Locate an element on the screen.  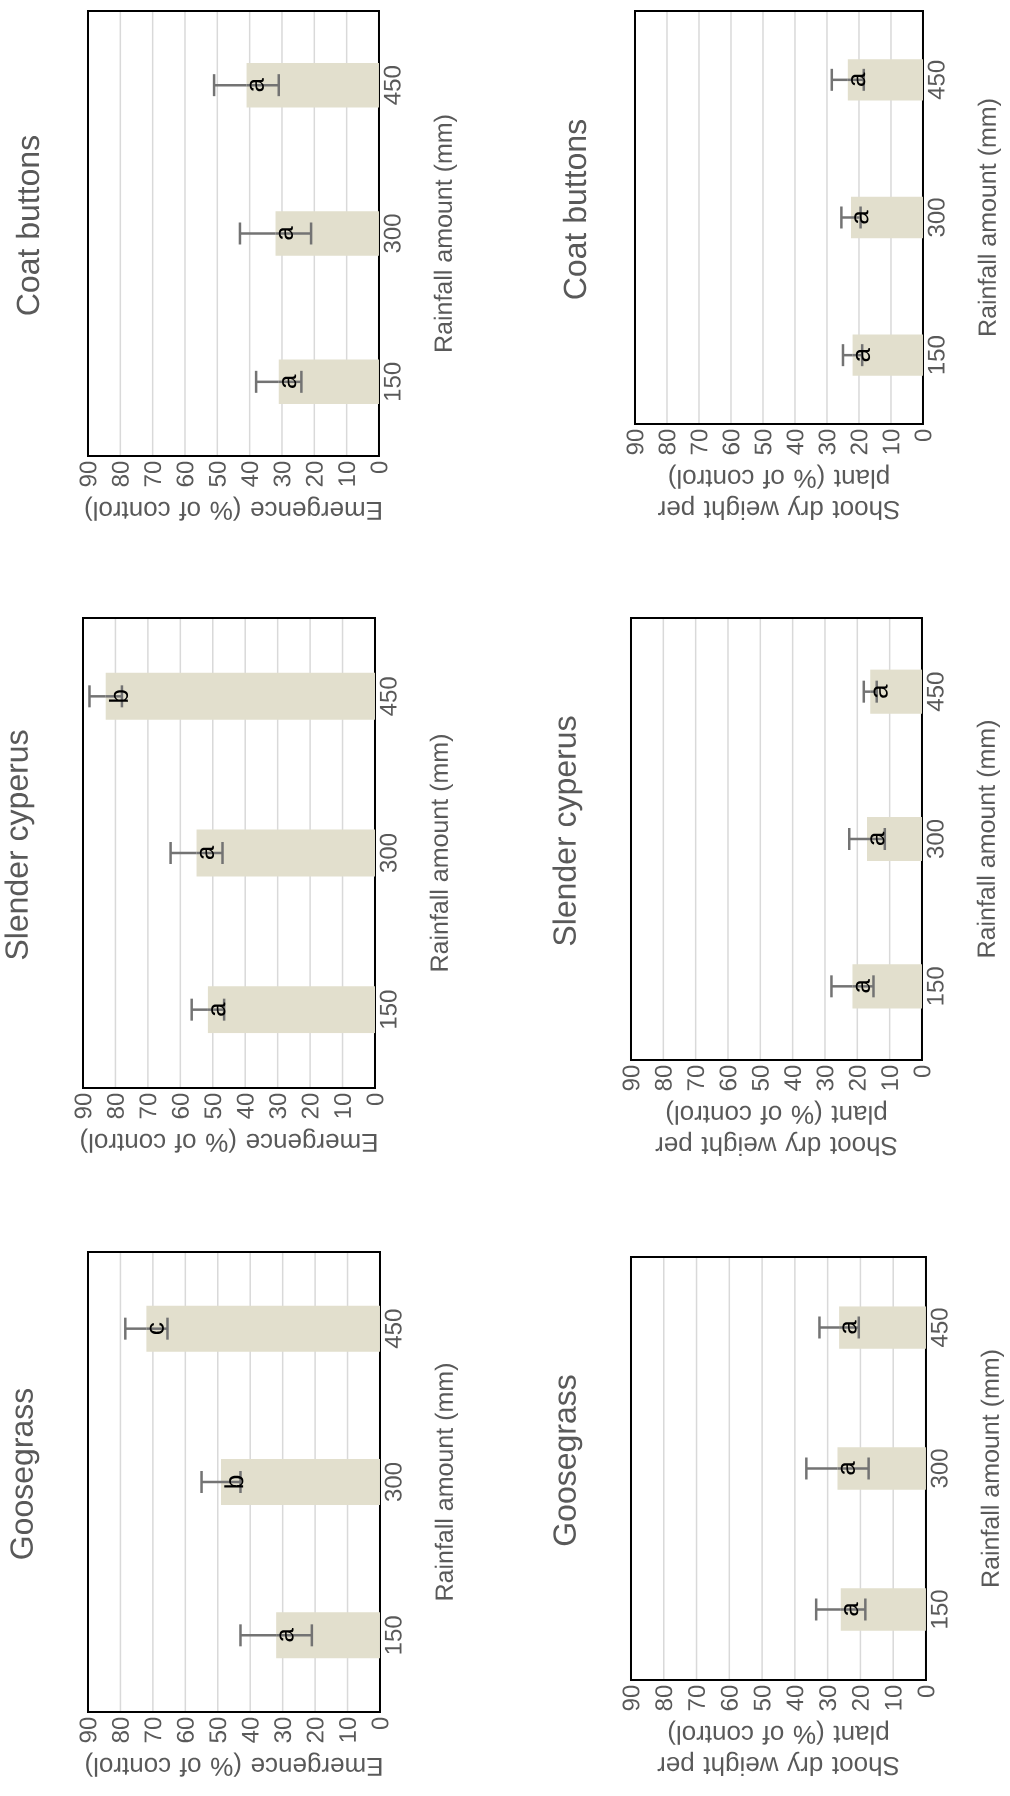
data-label: c is located at coordinates (156, 1328).